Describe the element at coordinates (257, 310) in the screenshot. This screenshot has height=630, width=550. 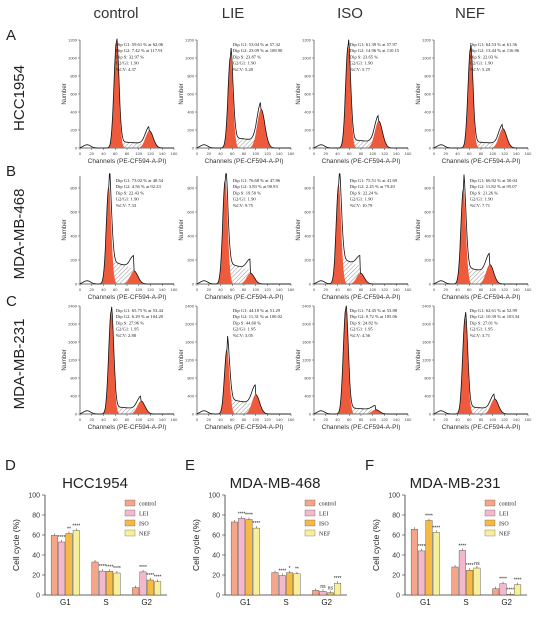
I see `histogram-stat-line: Dip G1: 44.10 % at 51.29` at that location.